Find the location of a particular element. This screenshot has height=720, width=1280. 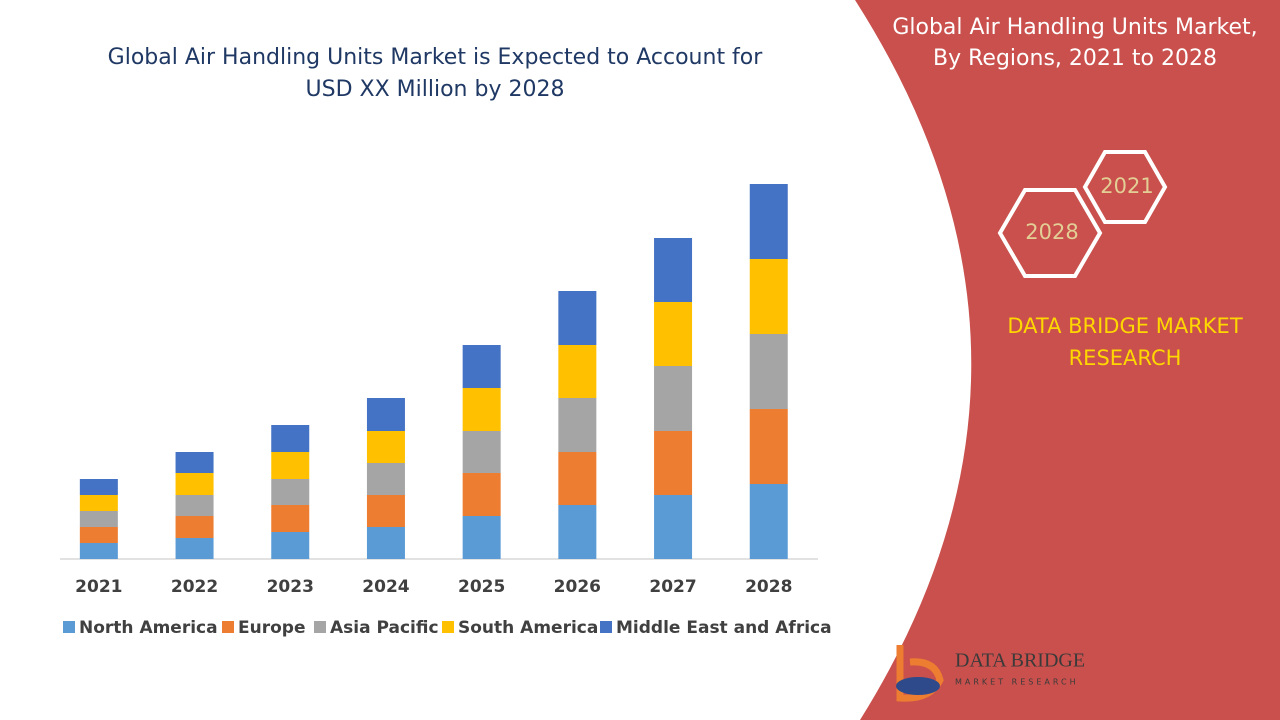

logo-tagline: MARKET RESEARCH is located at coordinates (1017, 682).